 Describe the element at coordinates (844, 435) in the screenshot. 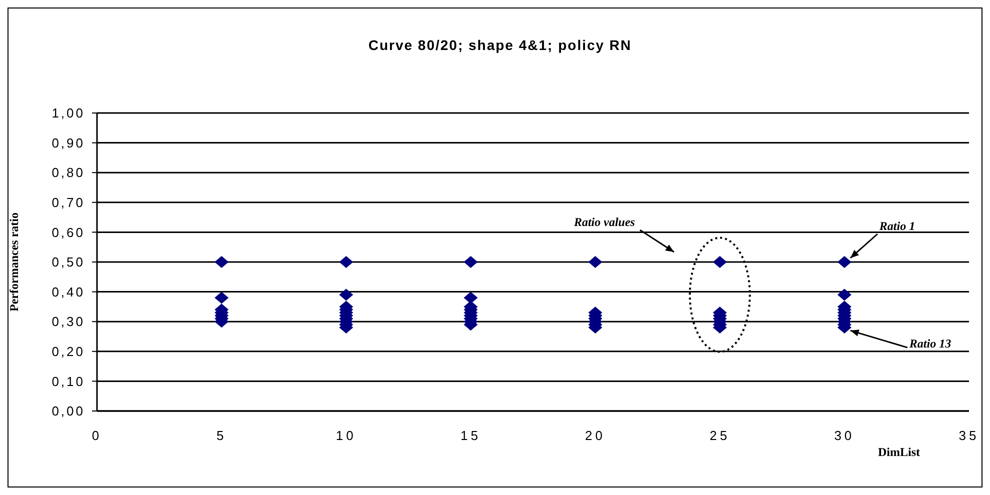

I see `x-tick-label: 30` at that location.